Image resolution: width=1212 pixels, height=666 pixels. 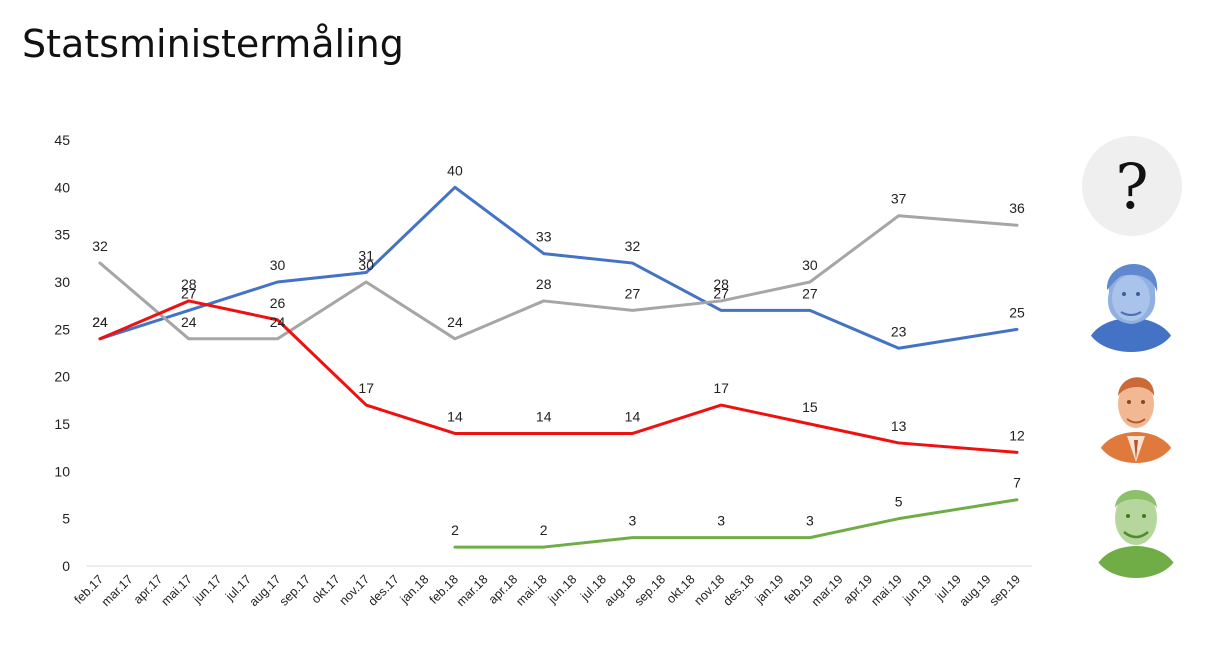 I want to click on portrait-orange-icon, so click(x=1136, y=420).